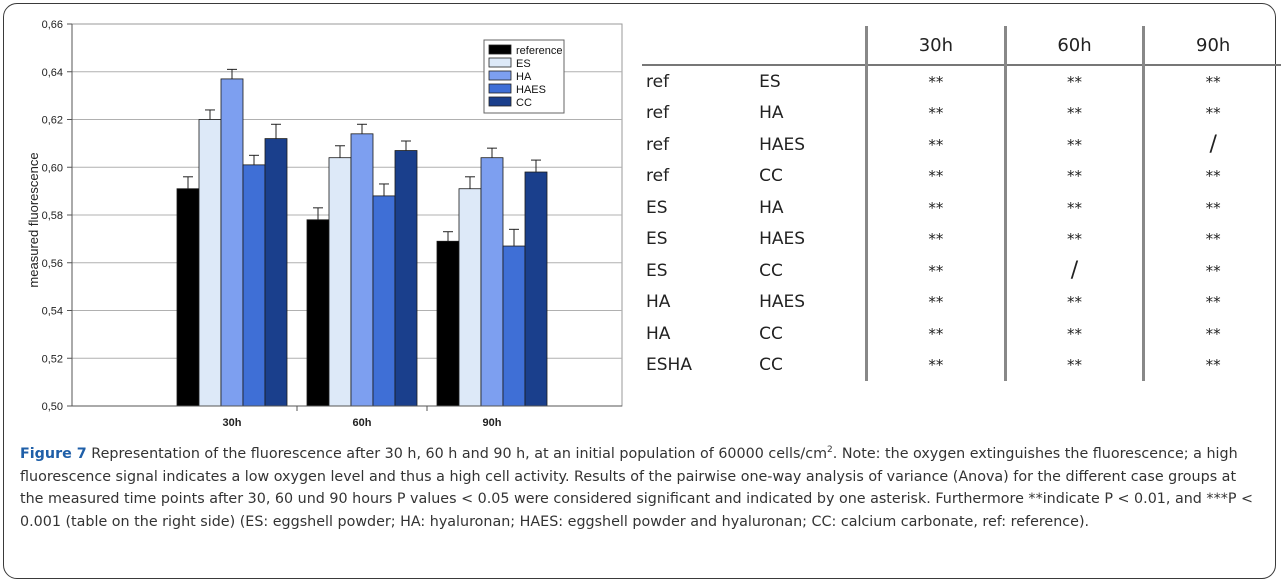  What do you see at coordinates (524, 77) in the screenshot?
I see `legend-label: HA` at bounding box center [524, 77].